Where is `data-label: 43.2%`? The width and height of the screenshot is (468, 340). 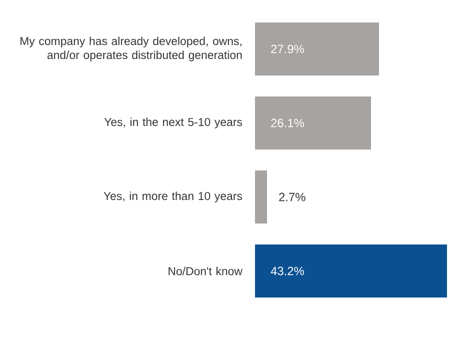 data-label: 43.2% is located at coordinates (287, 271).